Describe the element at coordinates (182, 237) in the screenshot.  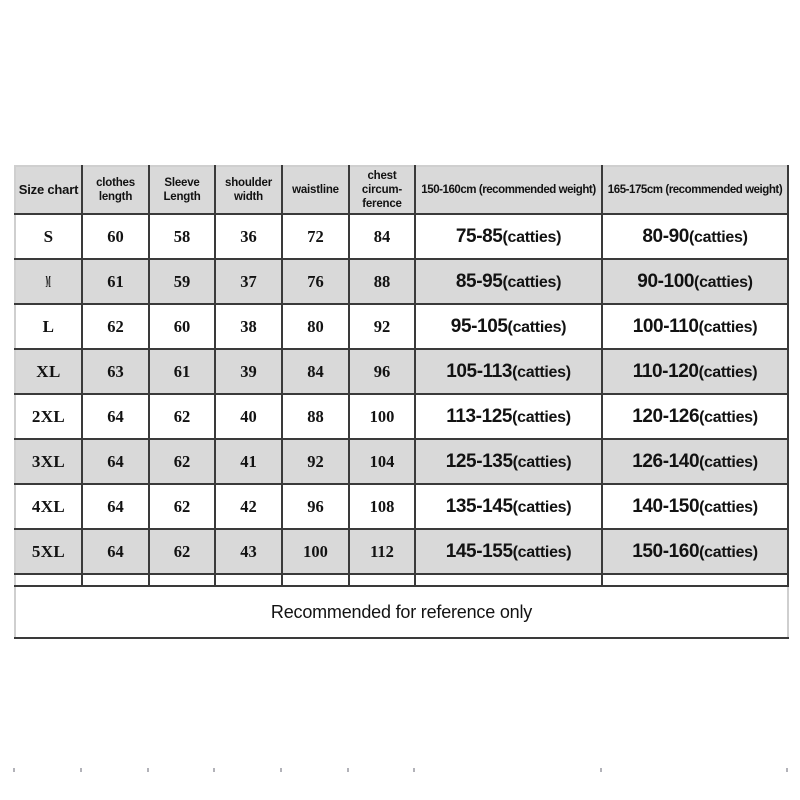
I see `cell-sleeve-length: 58` at that location.